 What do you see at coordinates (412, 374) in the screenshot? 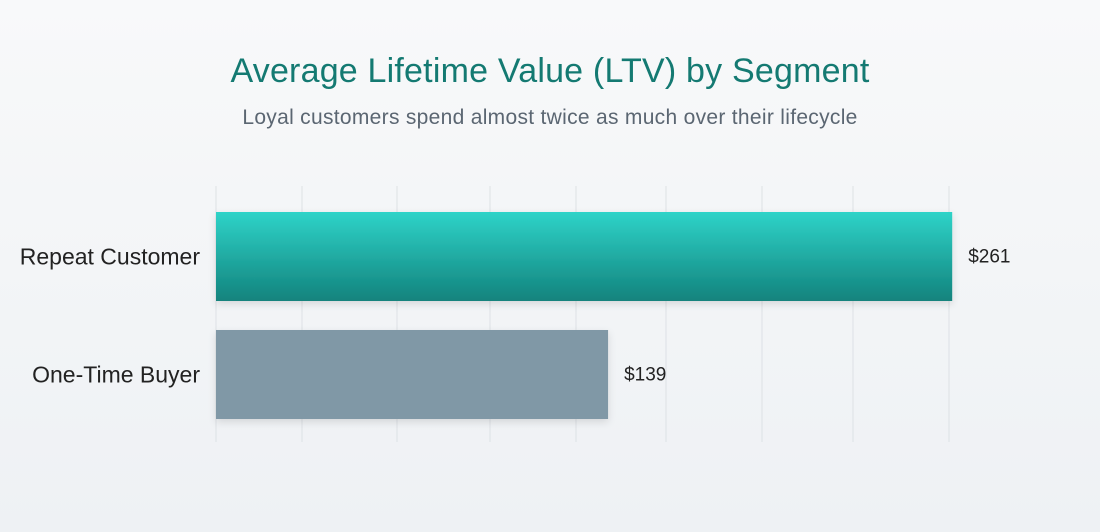
I see `bar-one-time-buyer` at bounding box center [412, 374].